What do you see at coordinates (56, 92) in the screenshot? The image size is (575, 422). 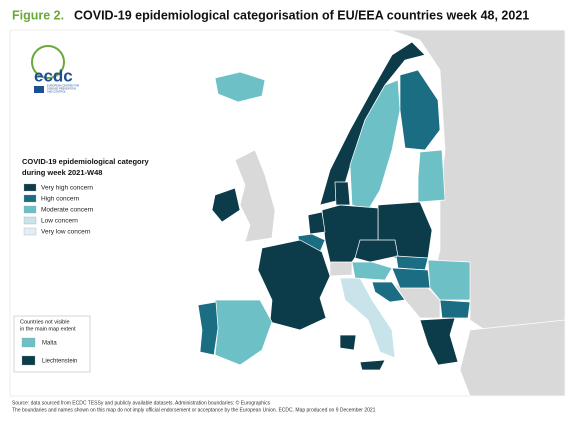 I see `logo-subtitle: AND CONTROL` at bounding box center [56, 92].